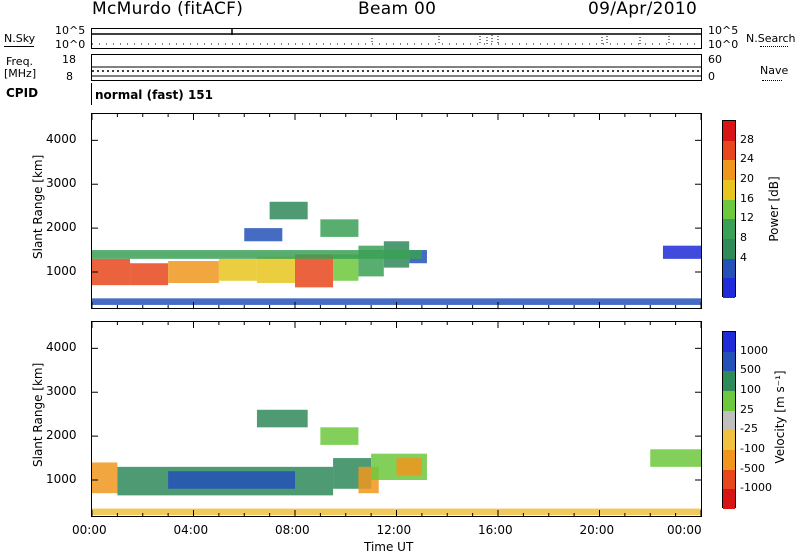 Image resolution: width=800 pixels, height=554 pixels. Describe the element at coordinates (754, 350) in the screenshot. I see `velocity-colorbar-tick: 1000` at that location.